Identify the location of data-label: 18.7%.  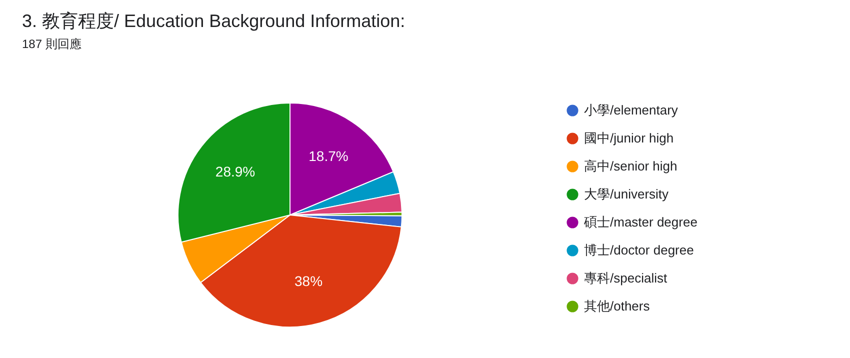
(328, 156).